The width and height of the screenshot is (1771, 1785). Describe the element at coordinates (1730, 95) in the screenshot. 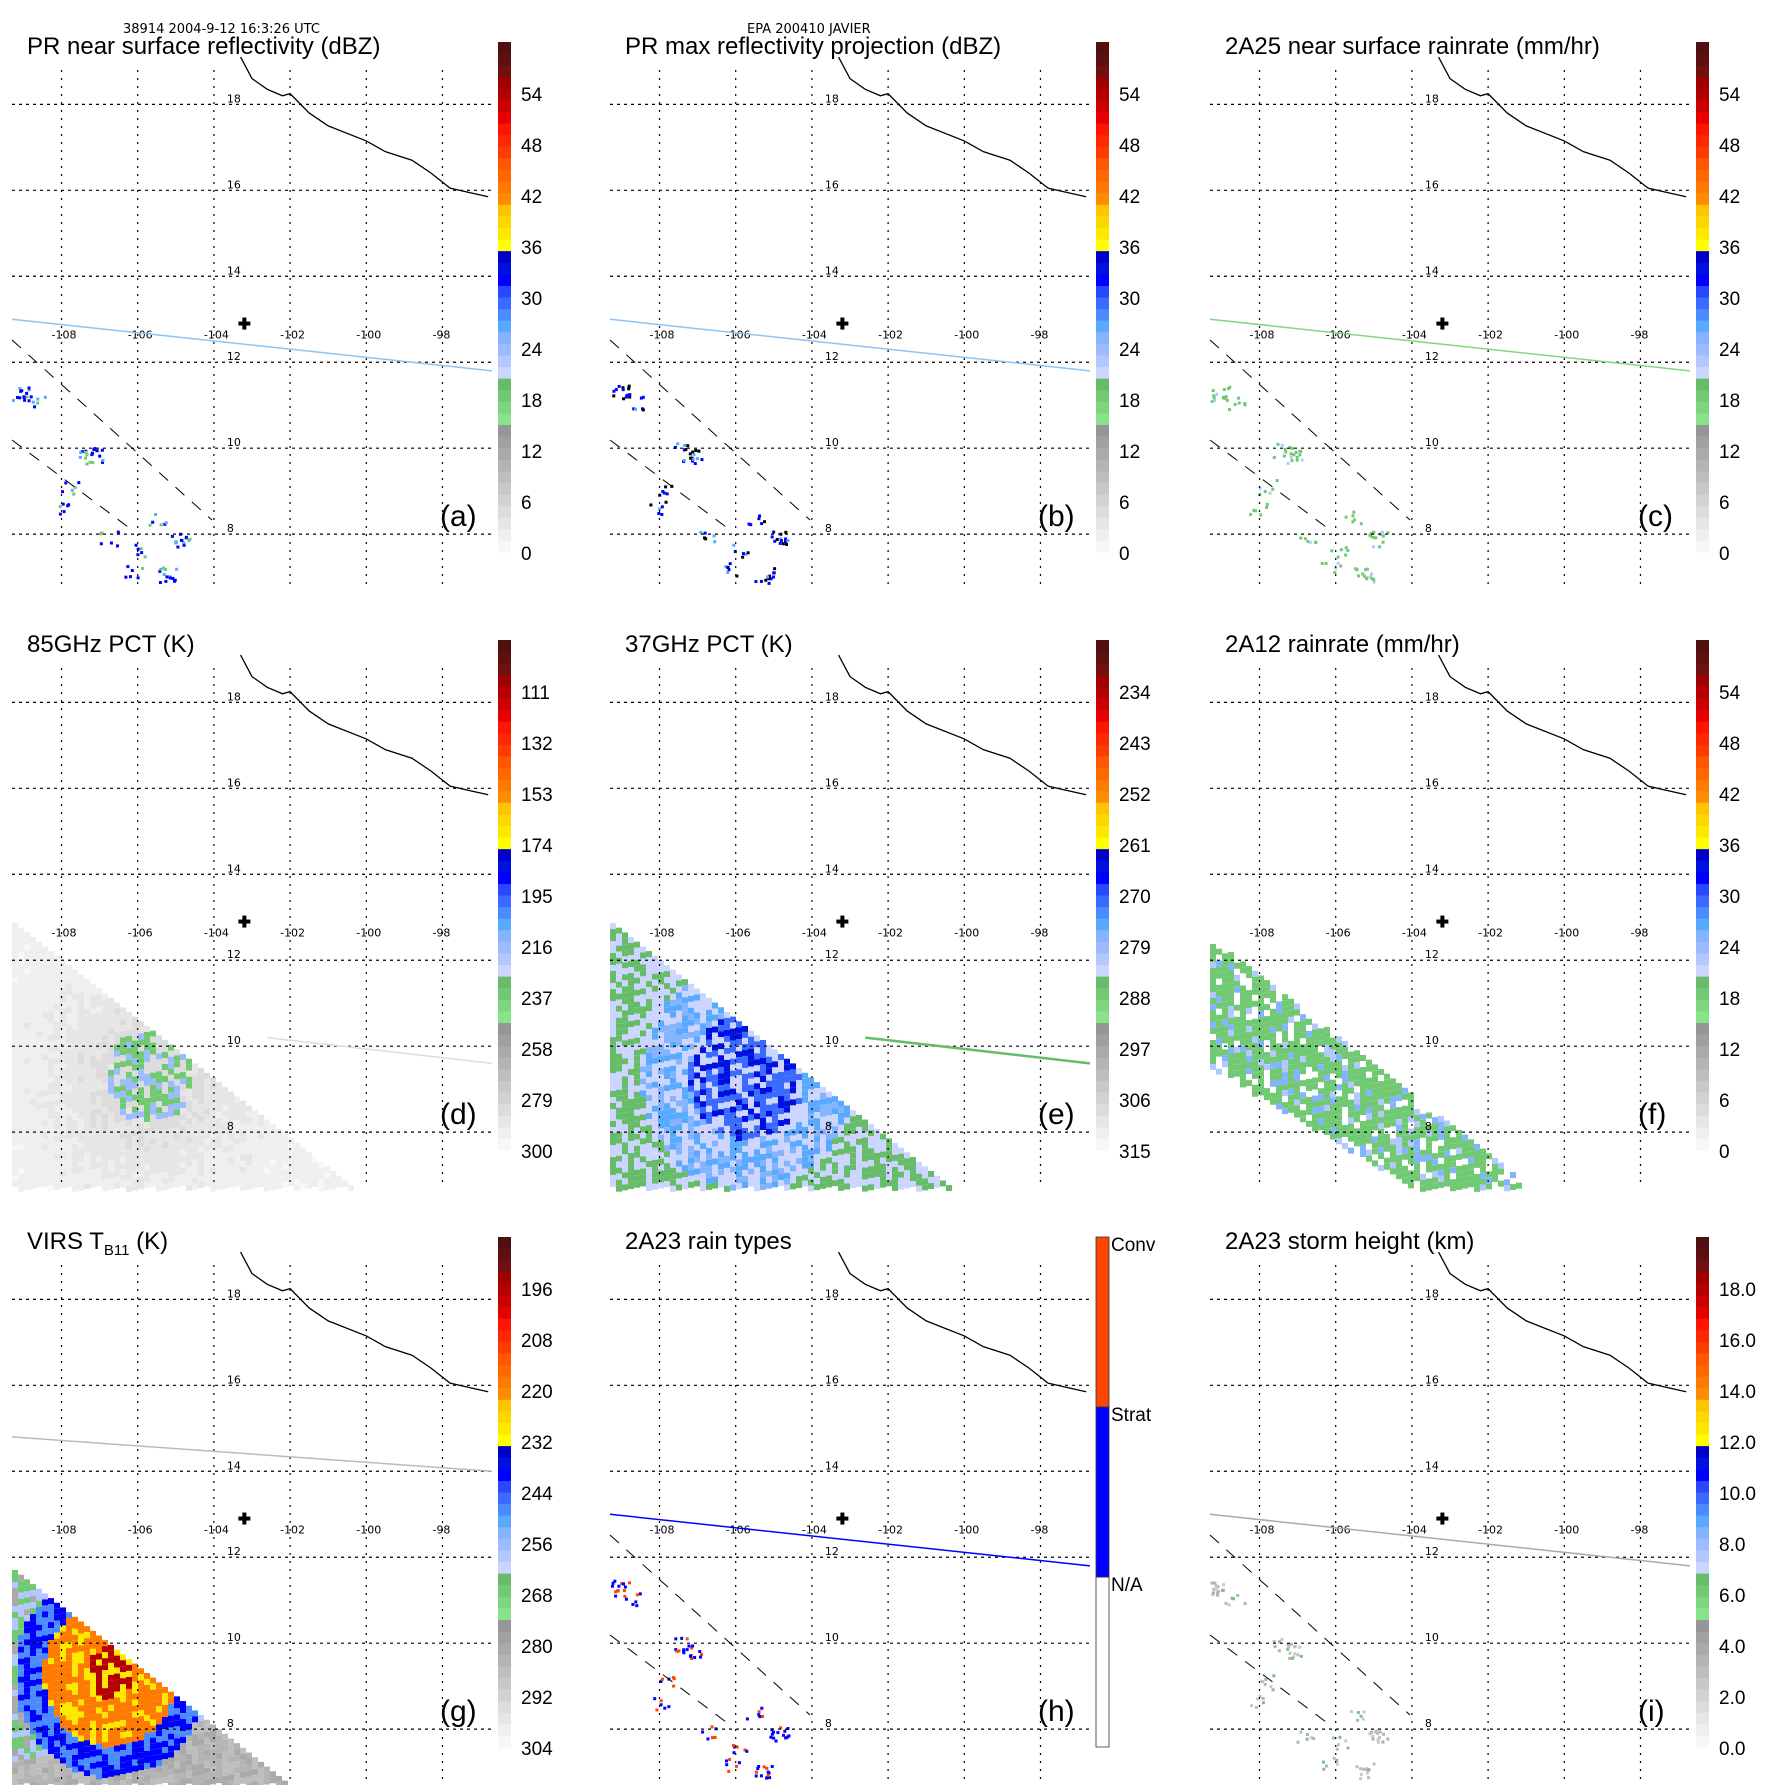

I see `colorbar-tick-label: 54` at that location.